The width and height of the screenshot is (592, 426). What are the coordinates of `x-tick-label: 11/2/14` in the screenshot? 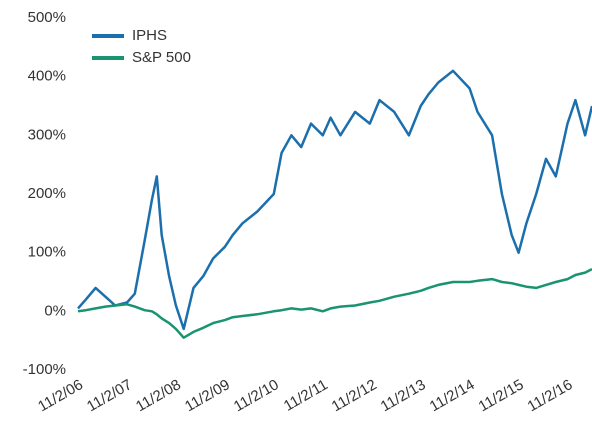 It's located at (452, 395).